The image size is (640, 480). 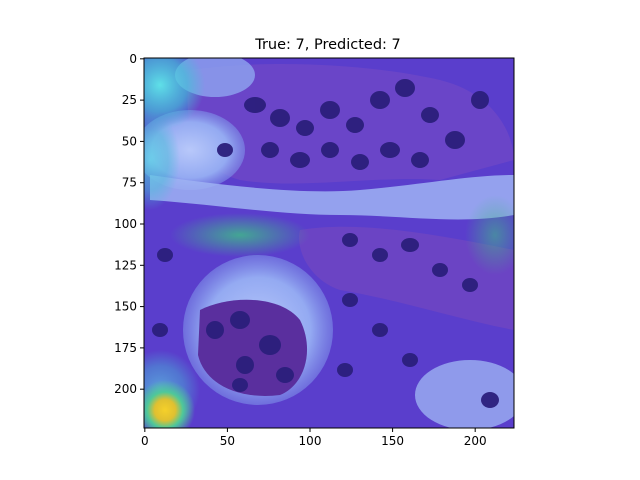 What do you see at coordinates (475, 441) in the screenshot?
I see `x-tick-label: 200` at bounding box center [475, 441].